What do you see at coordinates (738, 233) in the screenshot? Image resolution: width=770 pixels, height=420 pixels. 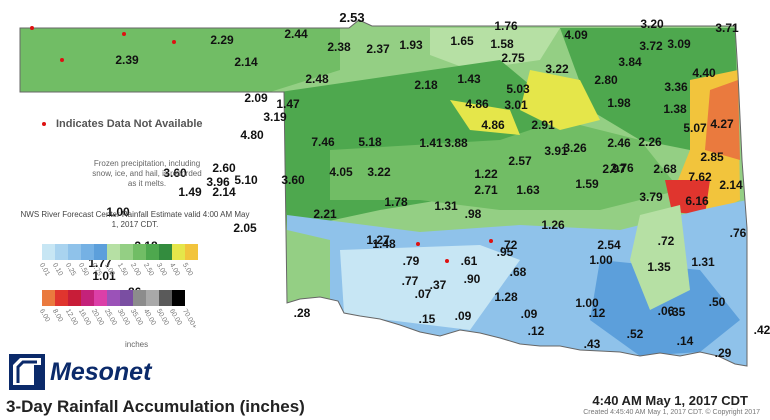 I see `station-value: .76` at bounding box center [738, 233].